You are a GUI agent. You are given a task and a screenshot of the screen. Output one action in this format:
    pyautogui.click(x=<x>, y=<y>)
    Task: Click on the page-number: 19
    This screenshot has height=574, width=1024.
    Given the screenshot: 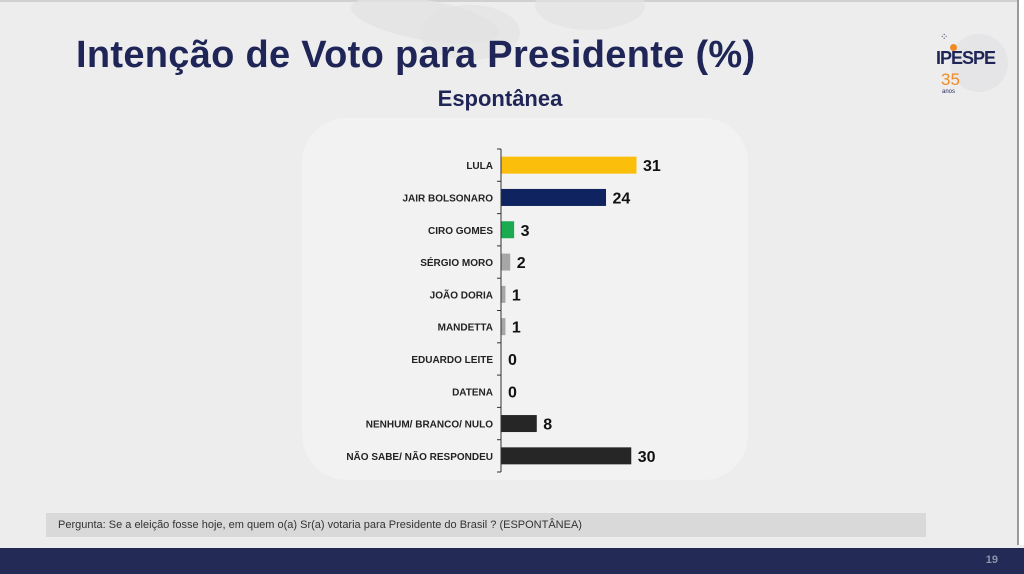 What is the action you would take?
    pyautogui.click(x=991, y=560)
    